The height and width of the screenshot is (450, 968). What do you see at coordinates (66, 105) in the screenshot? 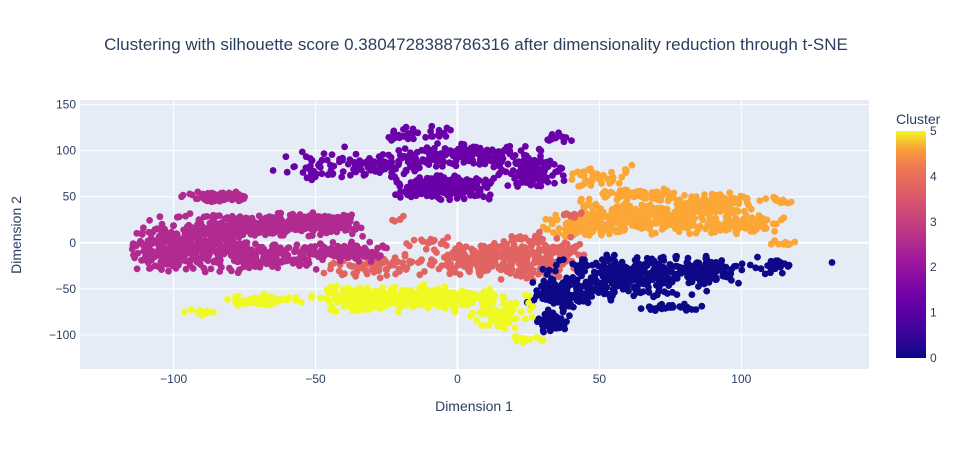
I see `y-tick-label: 150` at bounding box center [66, 105].